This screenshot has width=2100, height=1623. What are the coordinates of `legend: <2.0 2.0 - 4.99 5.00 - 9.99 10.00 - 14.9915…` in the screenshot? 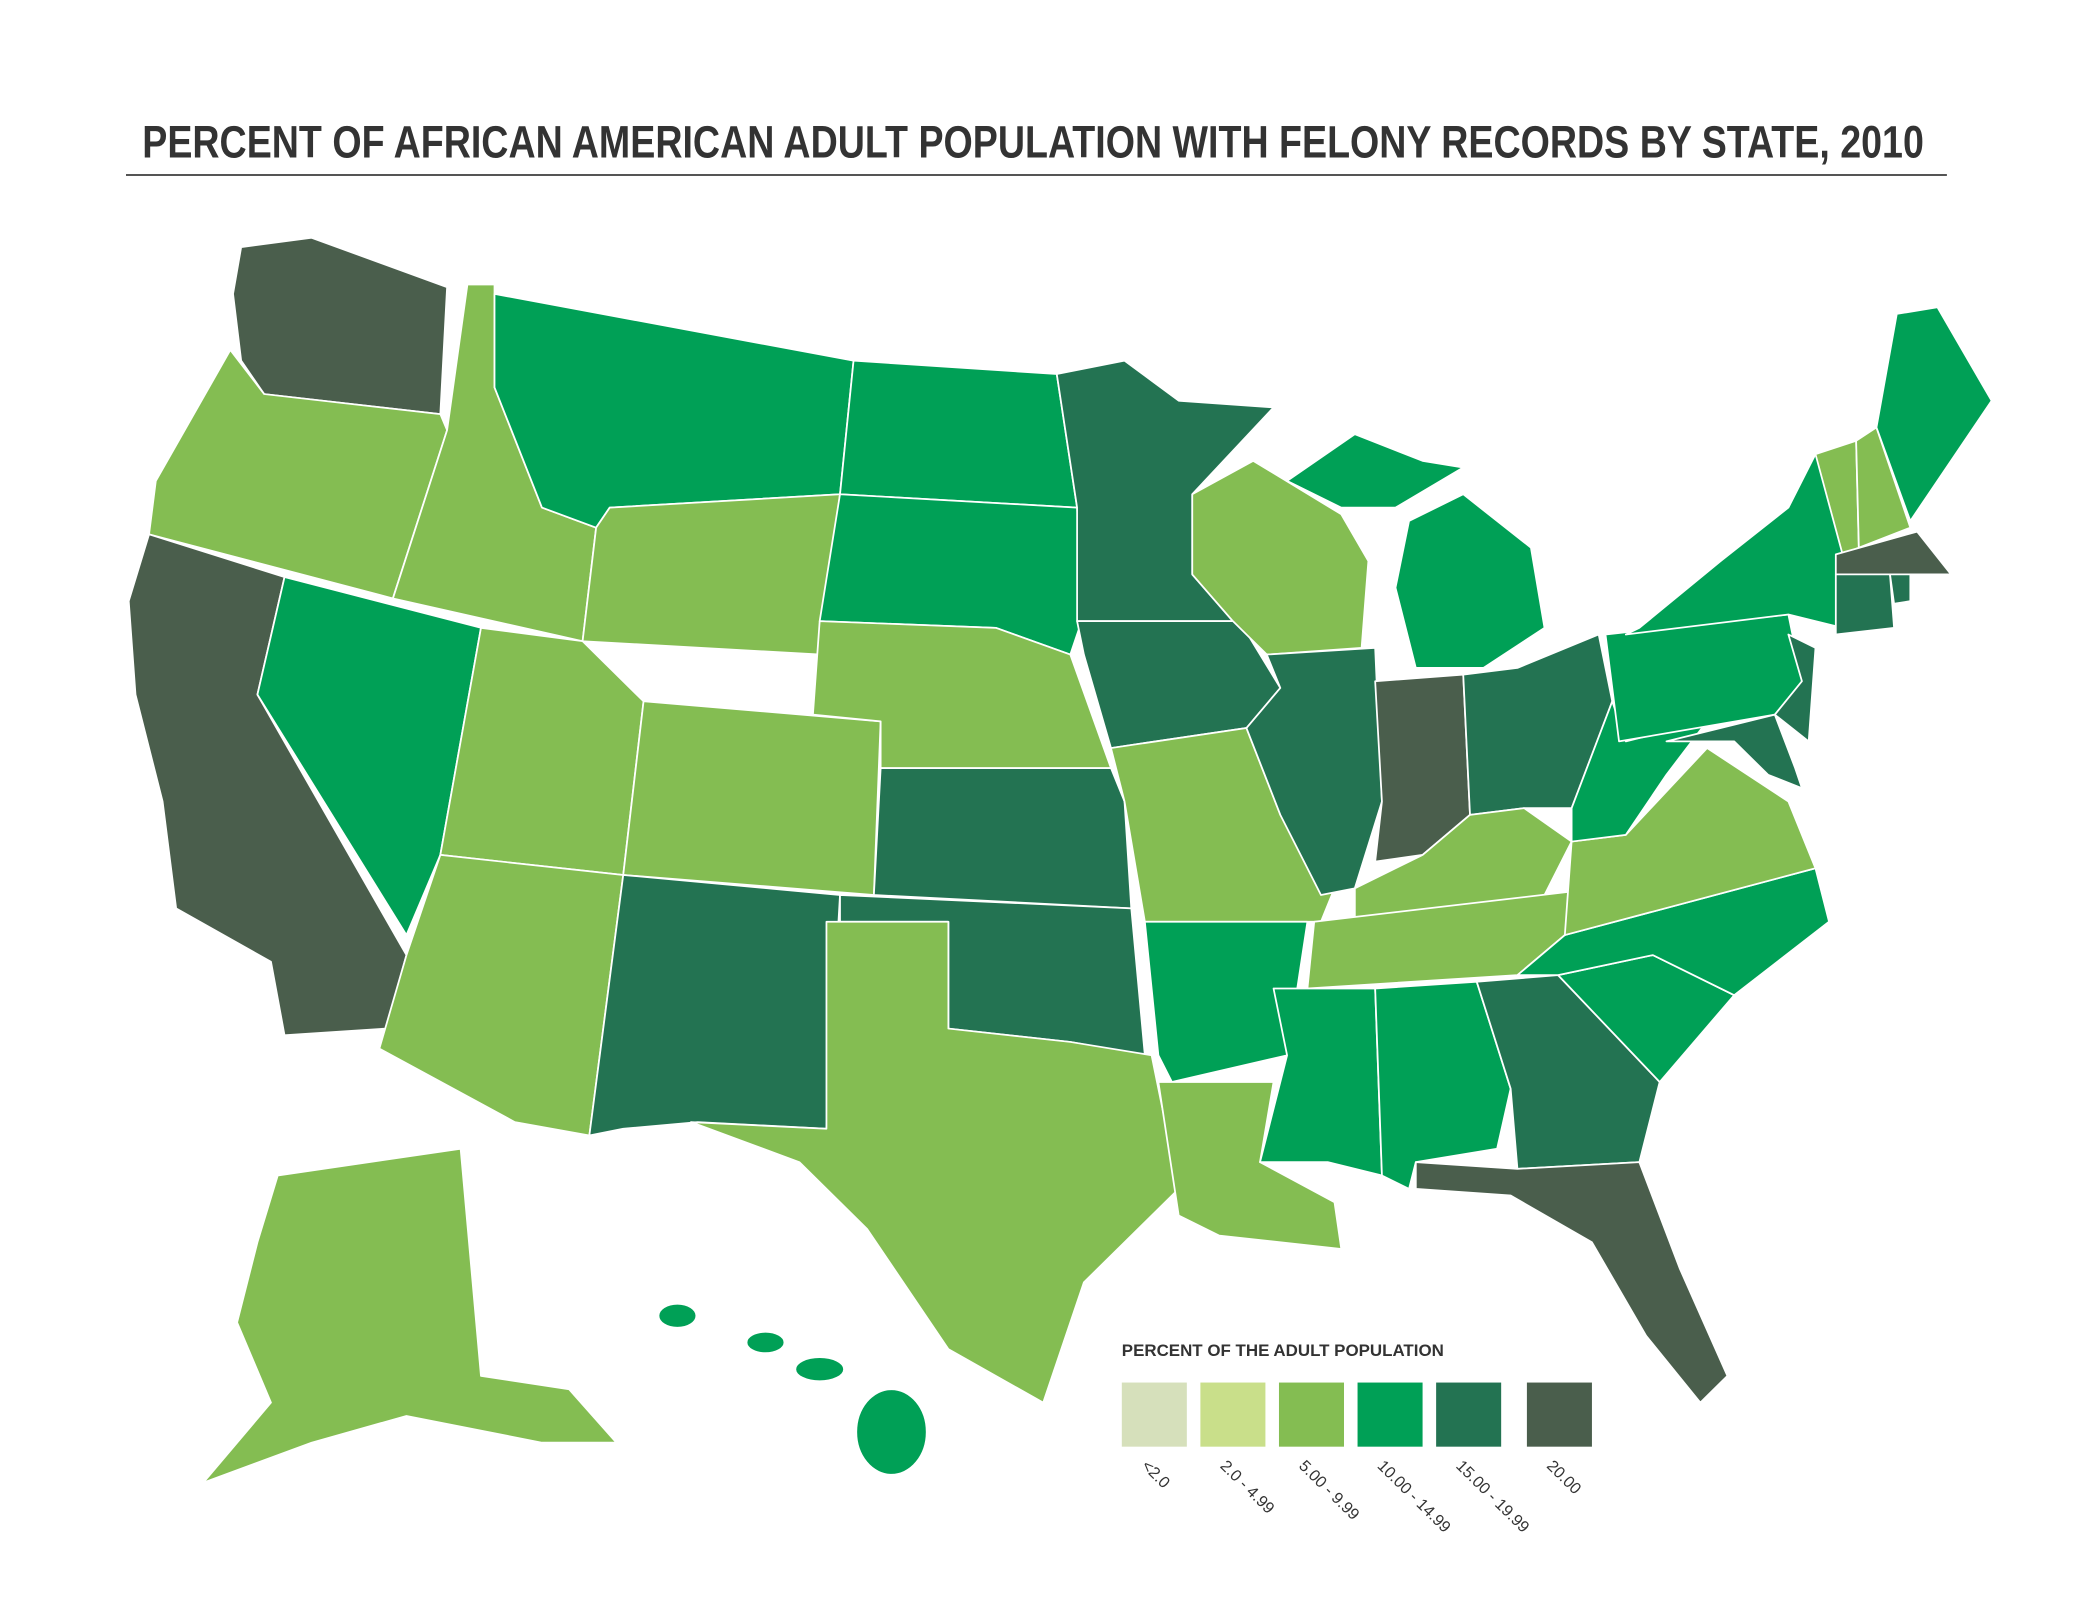 It's located at (1356, 1459).